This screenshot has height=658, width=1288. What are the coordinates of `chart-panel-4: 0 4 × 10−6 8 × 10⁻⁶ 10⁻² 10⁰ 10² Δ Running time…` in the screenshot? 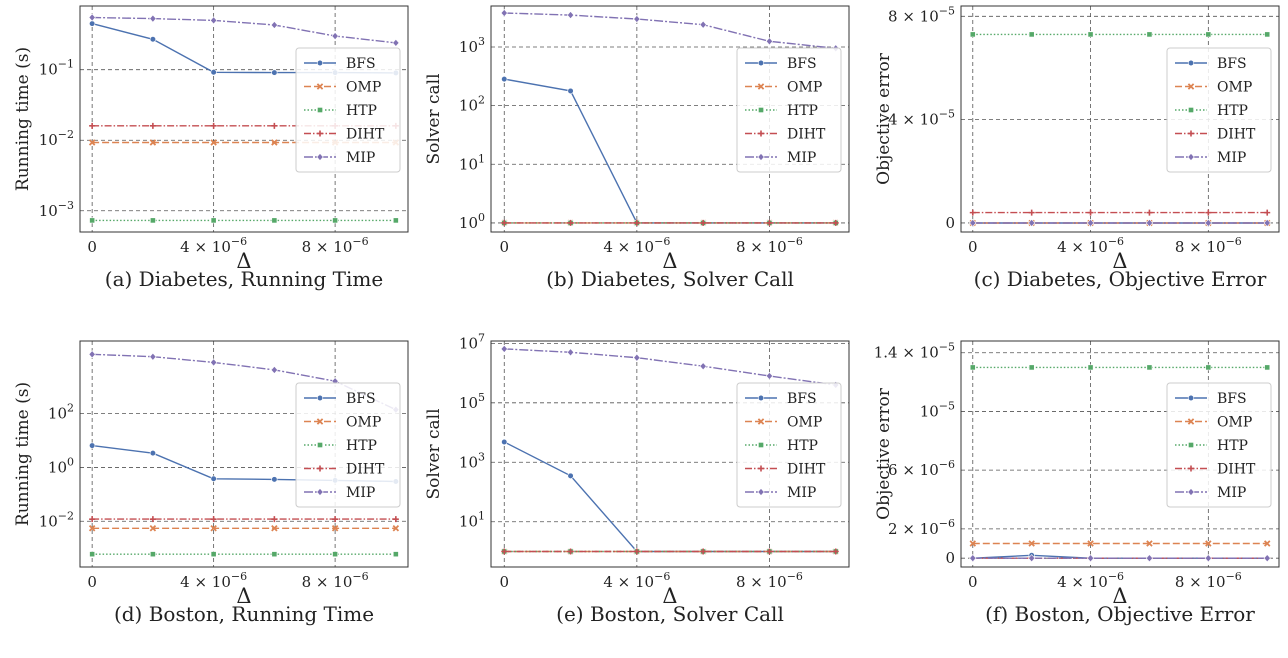 It's located at (211, 483).